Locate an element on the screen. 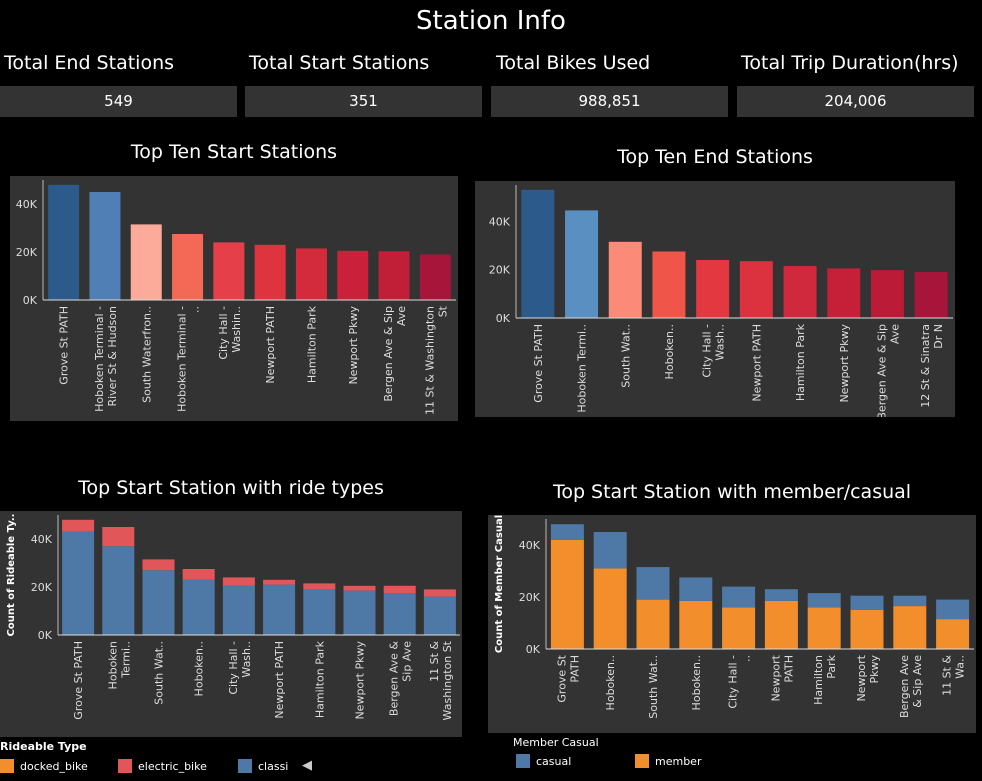 The image size is (982, 781). x-tick-label: 11 St &Wa.. is located at coordinates (954, 675).